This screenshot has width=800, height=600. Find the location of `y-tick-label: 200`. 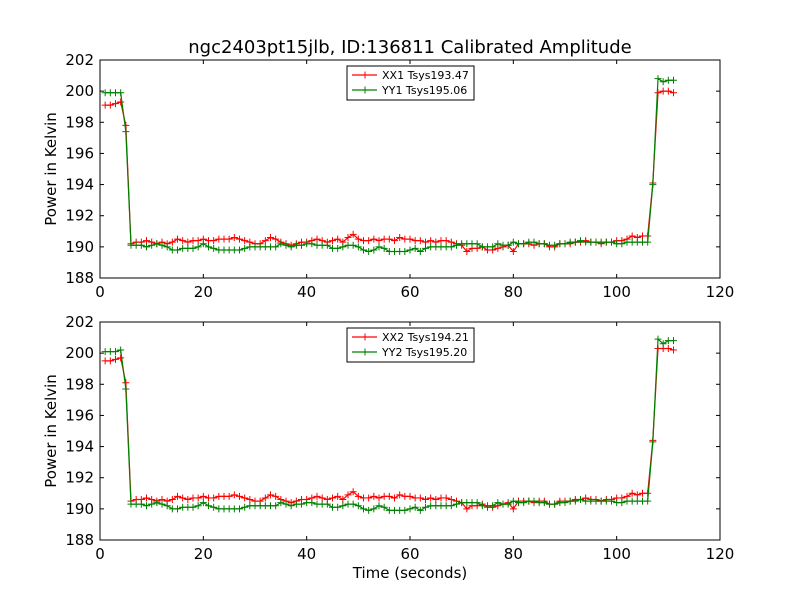

y-tick-label: 200 is located at coordinates (79, 91).